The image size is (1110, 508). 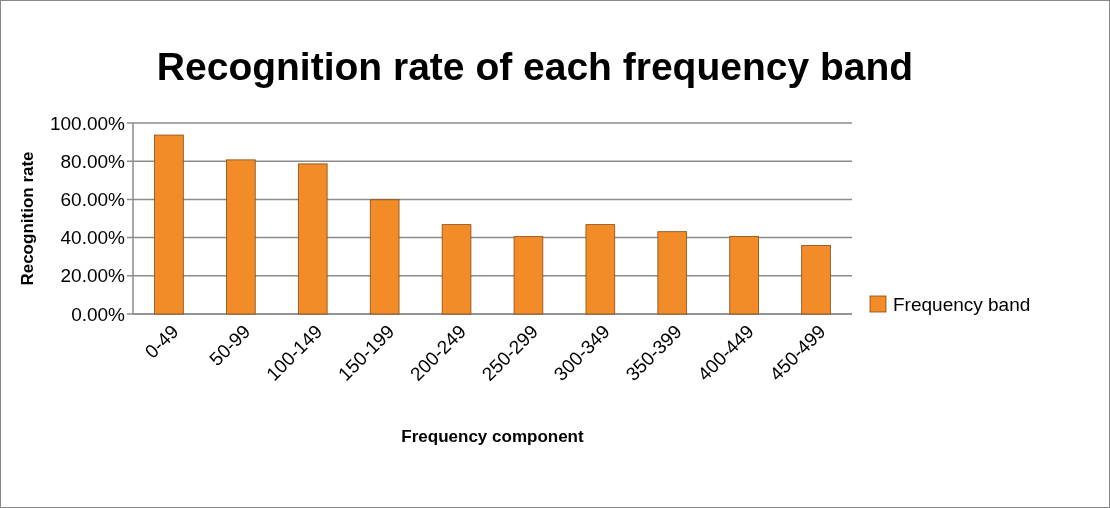 What do you see at coordinates (93, 161) in the screenshot?
I see `y-tick-label: 80.00%` at bounding box center [93, 161].